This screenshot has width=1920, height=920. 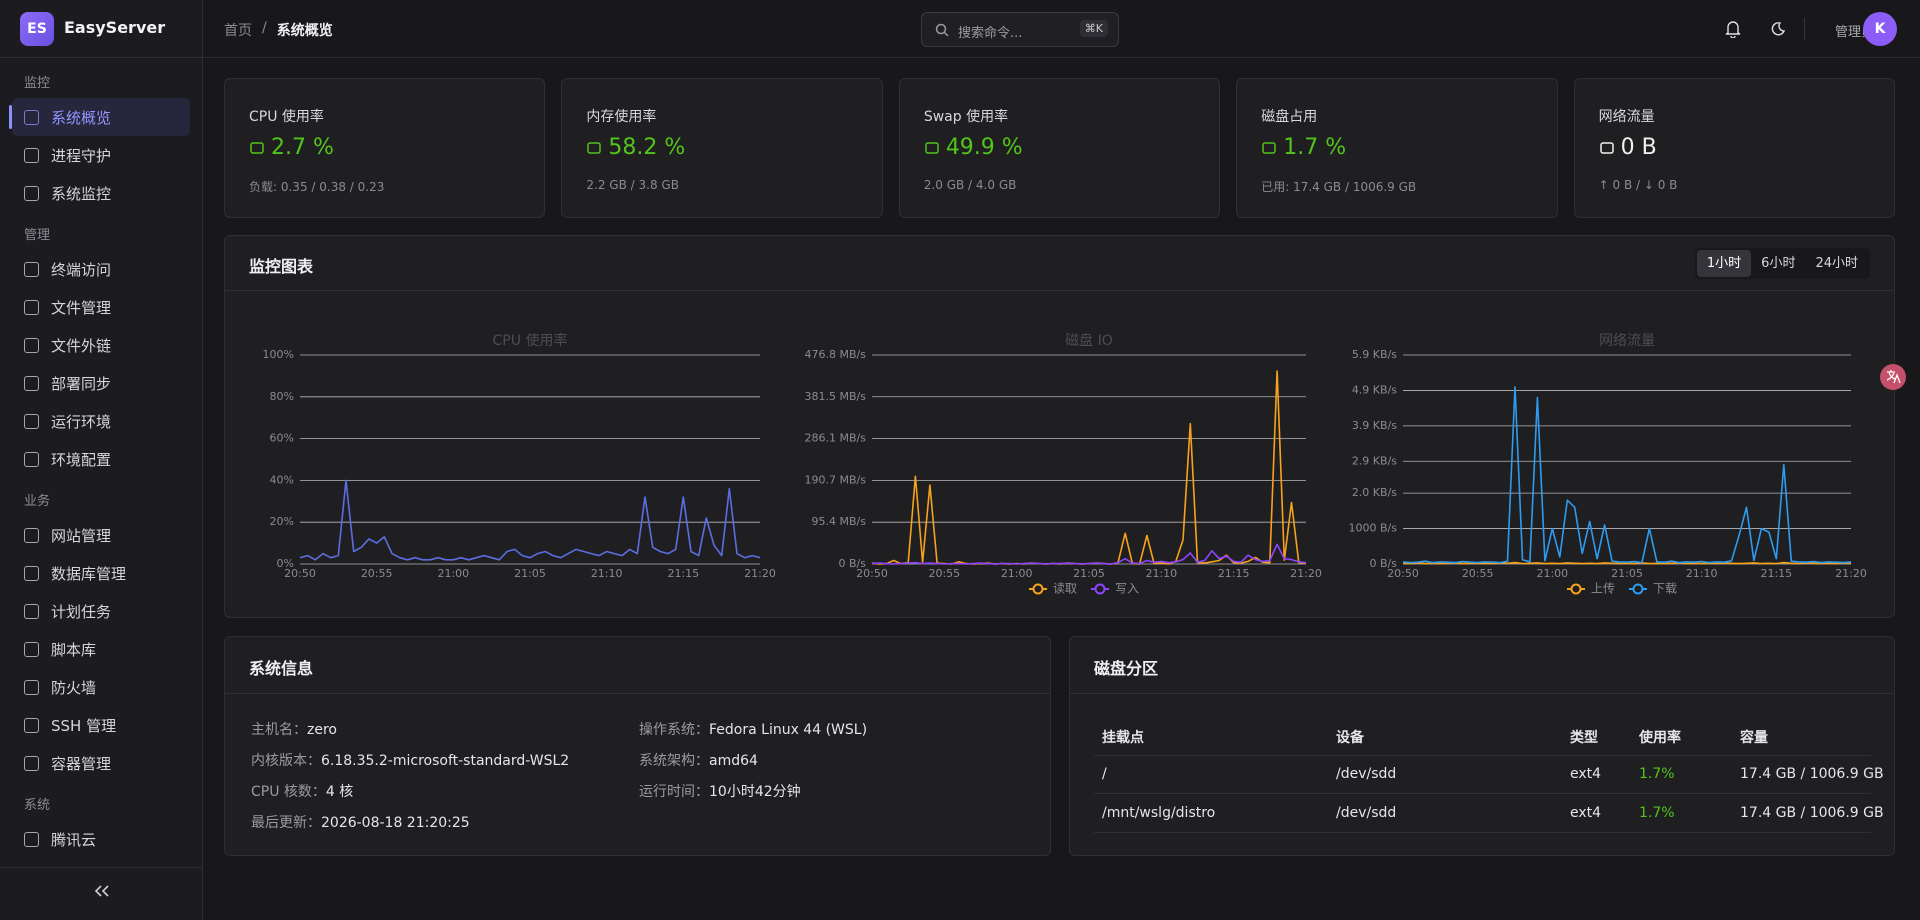 What do you see at coordinates (674, 792) in the screenshot?
I see `info-label: 运行时间：` at bounding box center [674, 792].